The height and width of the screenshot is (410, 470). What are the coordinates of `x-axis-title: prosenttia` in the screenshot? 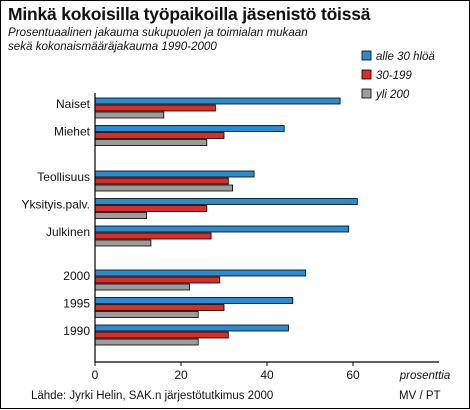 It's located at (425, 376).